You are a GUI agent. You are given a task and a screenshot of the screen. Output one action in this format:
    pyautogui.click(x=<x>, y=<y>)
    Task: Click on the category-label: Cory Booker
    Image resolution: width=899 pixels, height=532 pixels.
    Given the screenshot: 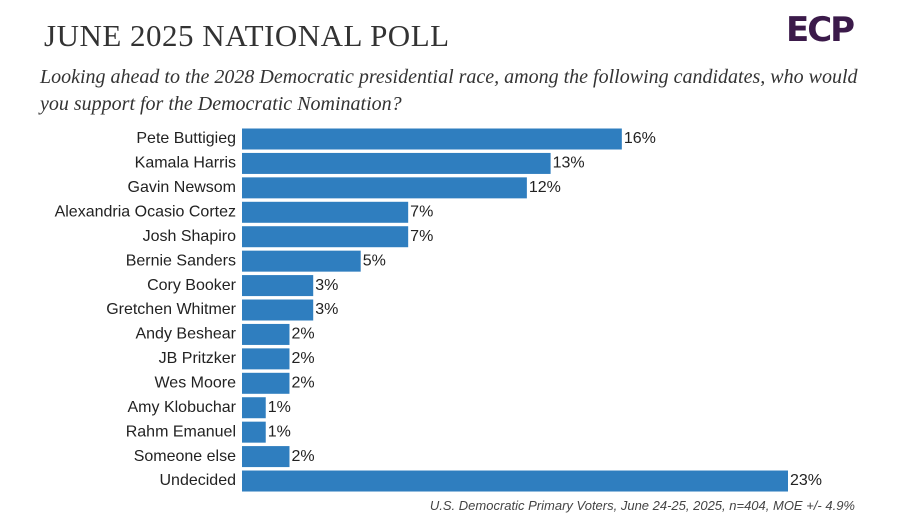 What is the action you would take?
    pyautogui.click(x=192, y=285)
    